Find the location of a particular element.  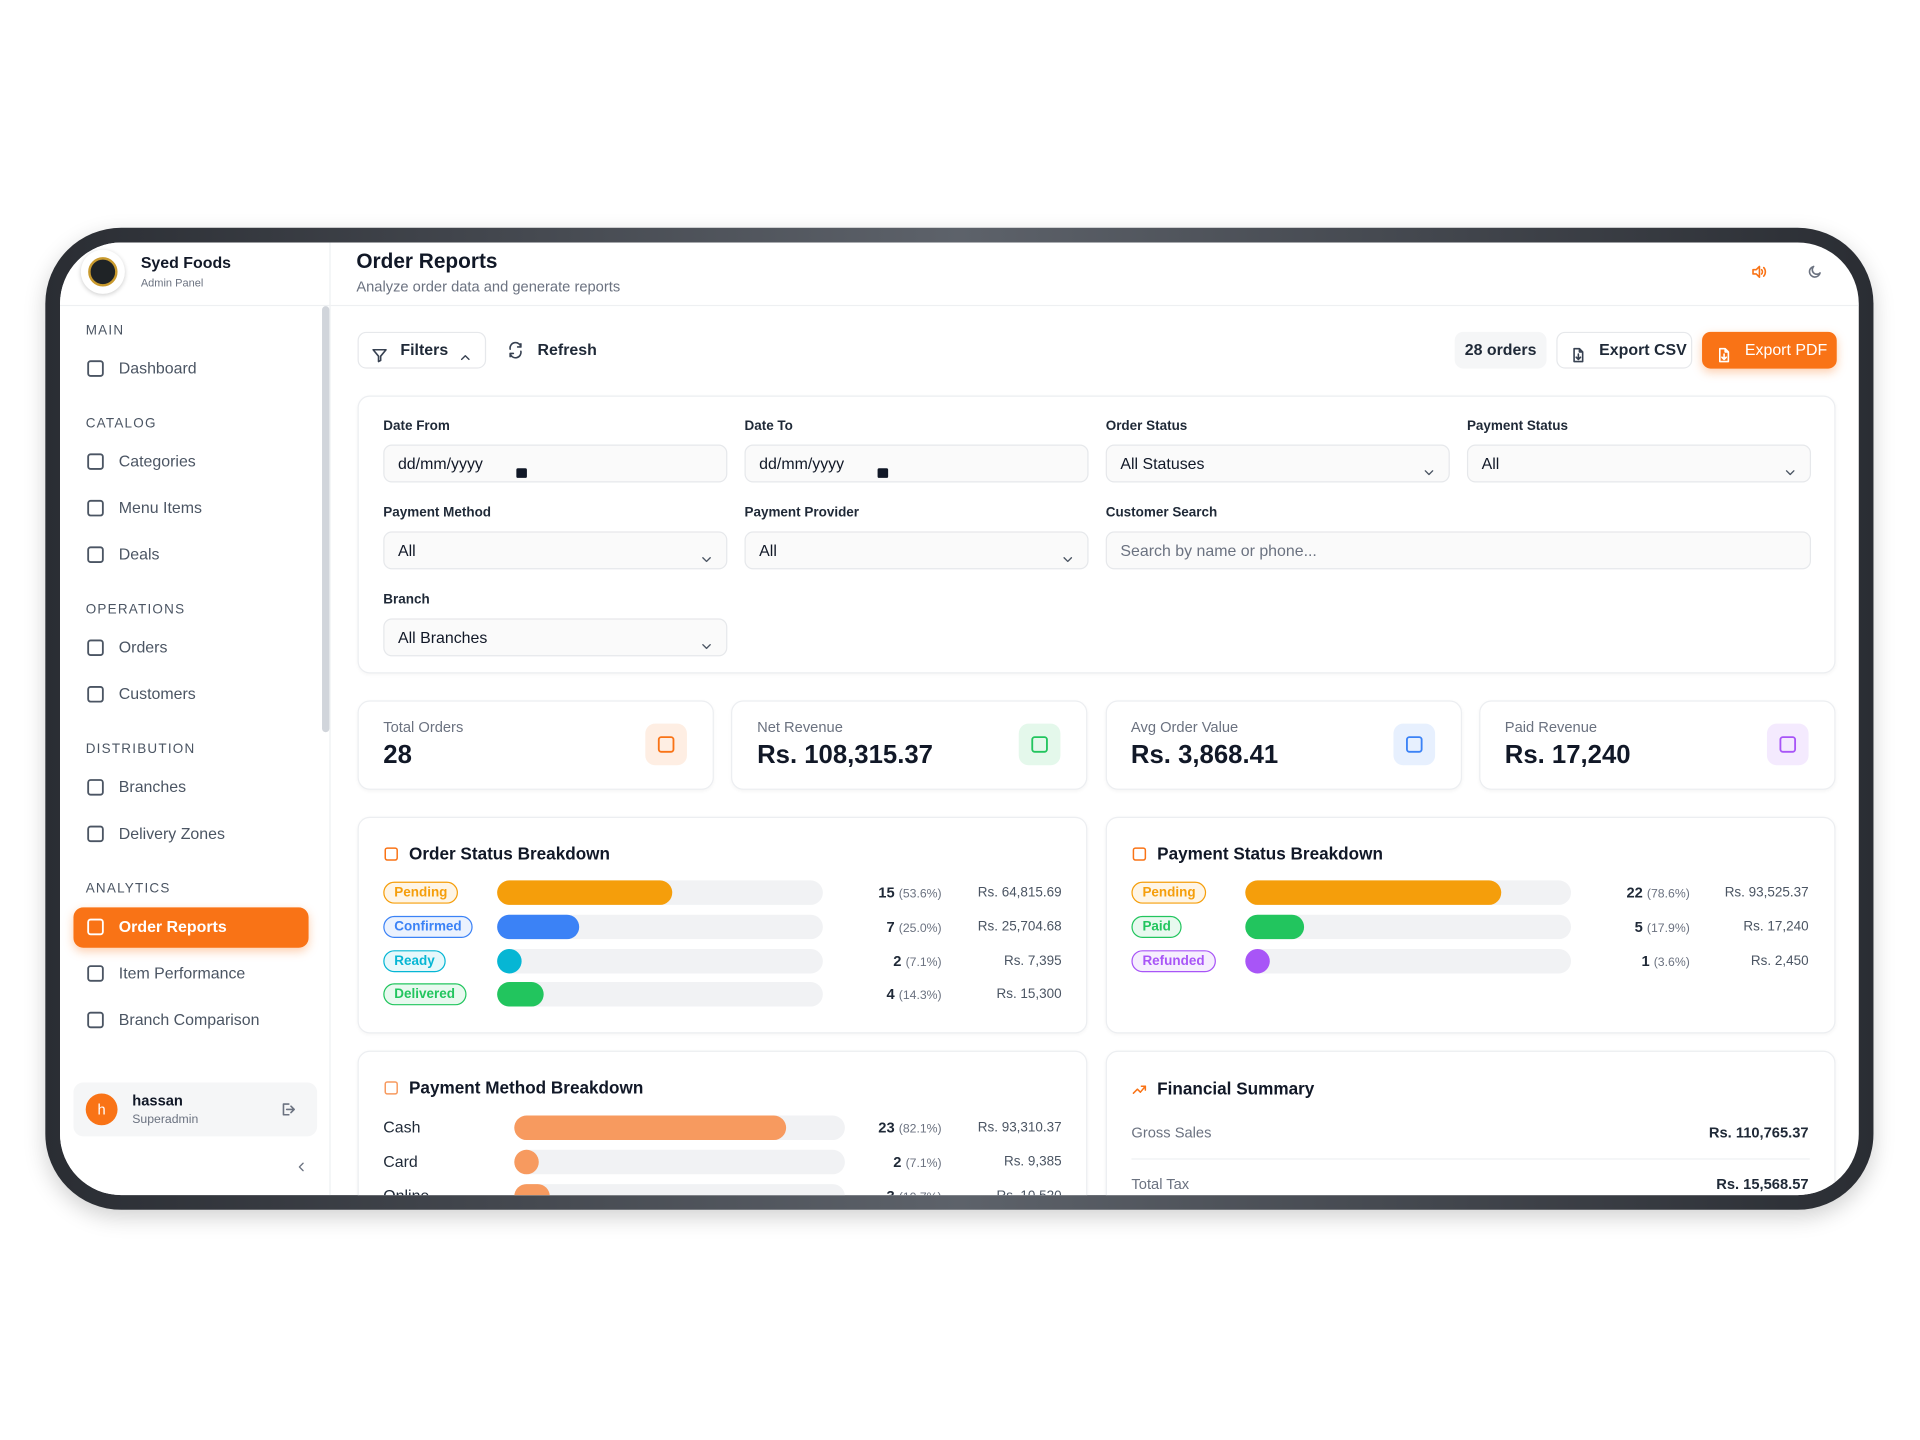

count: 7 (25.0%) is located at coordinates (913, 927).